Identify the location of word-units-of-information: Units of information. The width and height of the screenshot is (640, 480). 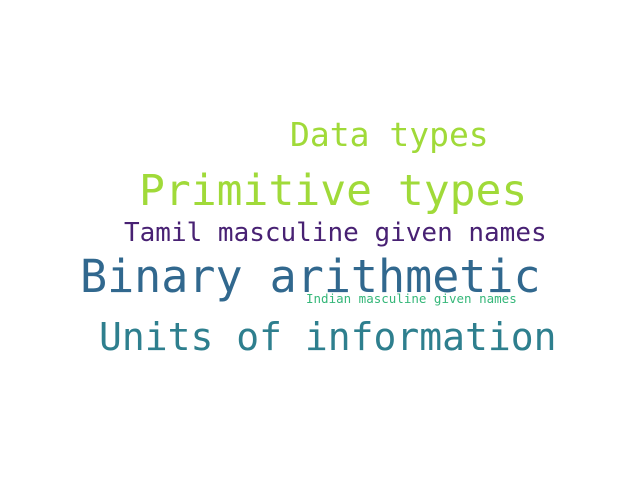
(328, 337).